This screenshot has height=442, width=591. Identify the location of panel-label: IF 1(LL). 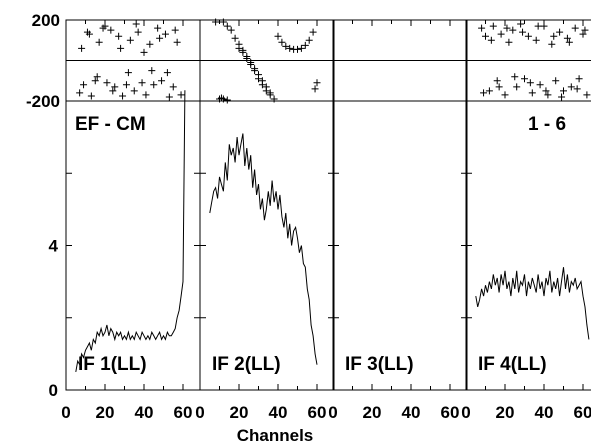
(112, 364).